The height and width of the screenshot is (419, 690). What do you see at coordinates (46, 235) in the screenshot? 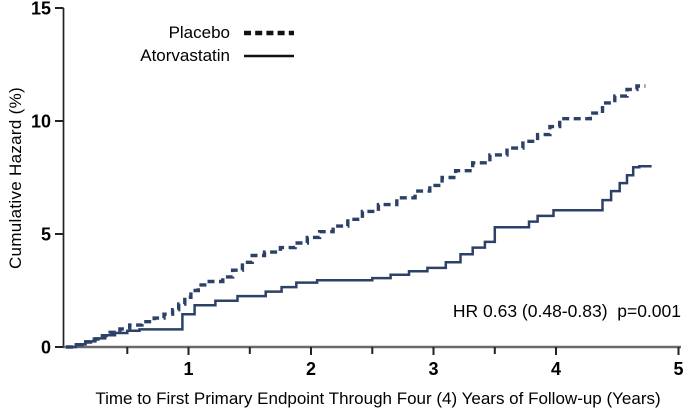
I see `y-tick-label: 5` at bounding box center [46, 235].